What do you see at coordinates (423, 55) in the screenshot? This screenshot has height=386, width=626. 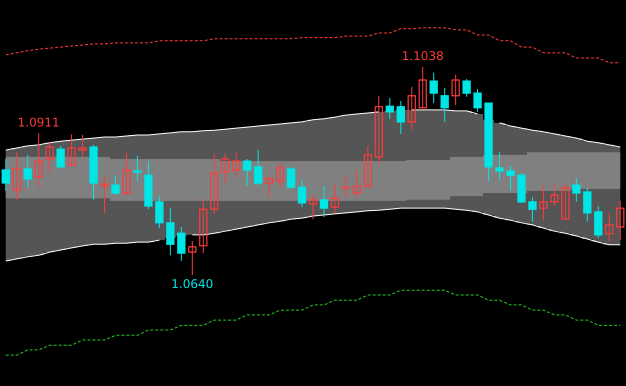 I see `annotation: 1.1038` at bounding box center [423, 55].